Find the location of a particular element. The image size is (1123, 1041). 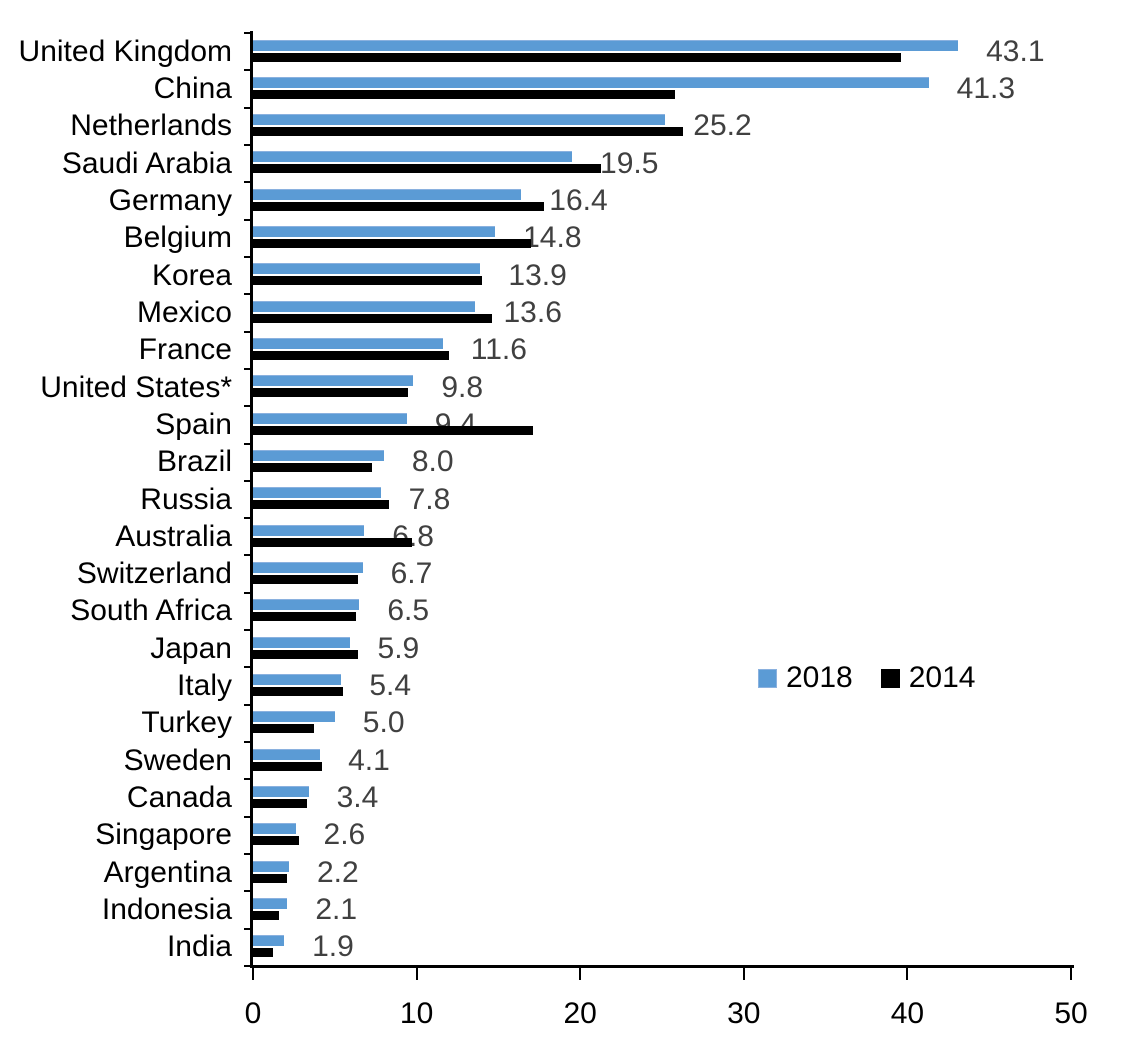

x-tick-label: 50 is located at coordinates (1071, 1013).